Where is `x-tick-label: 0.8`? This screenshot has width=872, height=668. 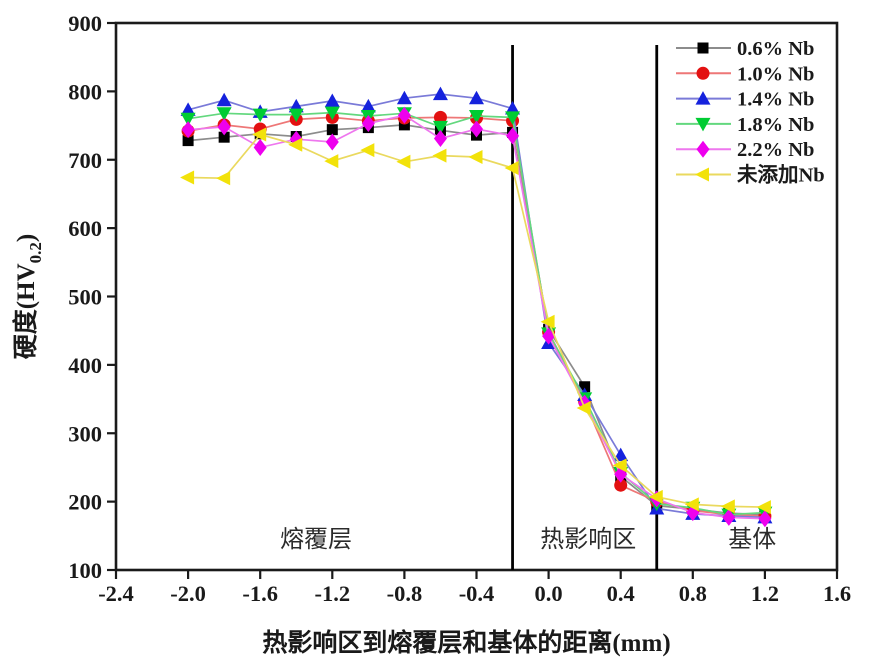 x-tick-label: 0.8 is located at coordinates (693, 593).